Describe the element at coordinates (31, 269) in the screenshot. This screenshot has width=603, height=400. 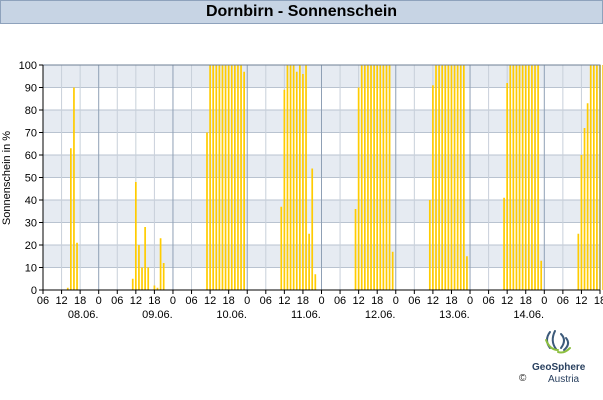
I see `y-tick-label: 10` at that location.